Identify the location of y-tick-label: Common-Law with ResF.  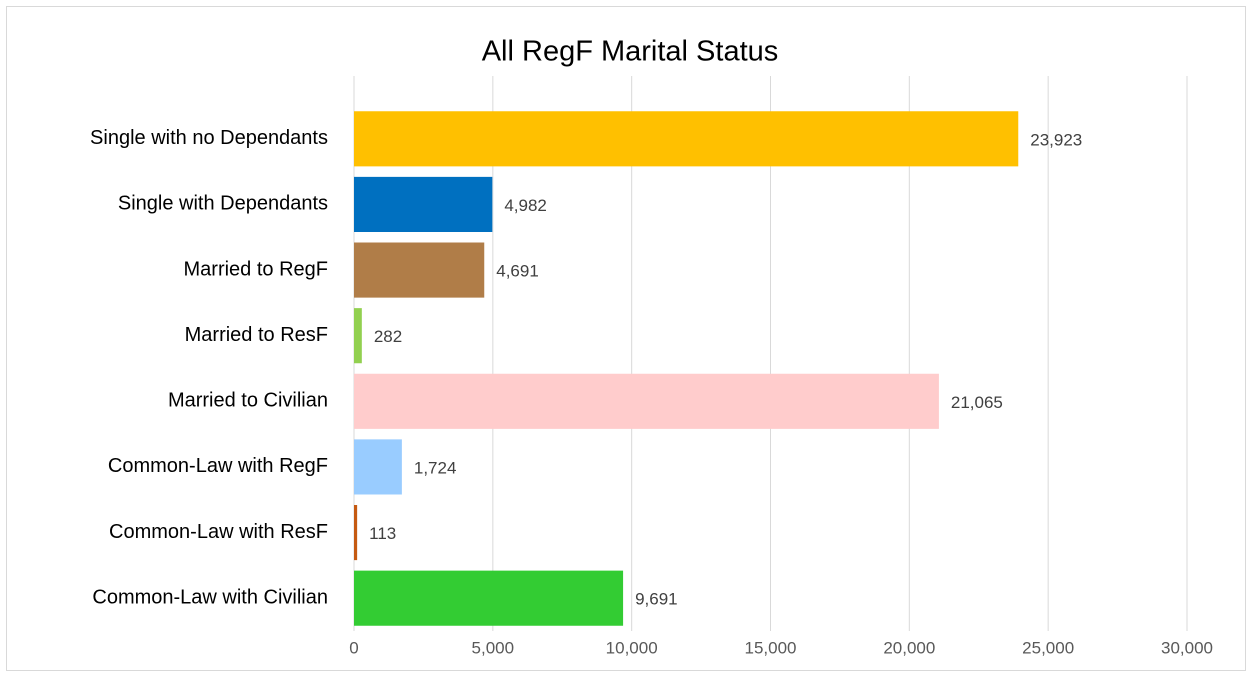
(218, 532).